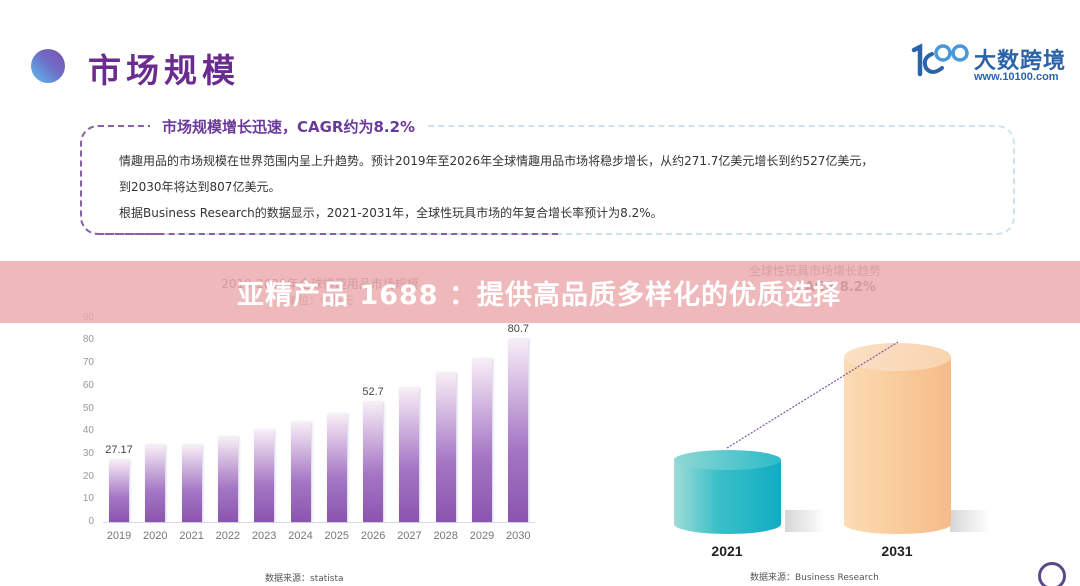 The image size is (1080, 586). What do you see at coordinates (48, 66) in the screenshot?
I see `title-bullet-icon` at bounding box center [48, 66].